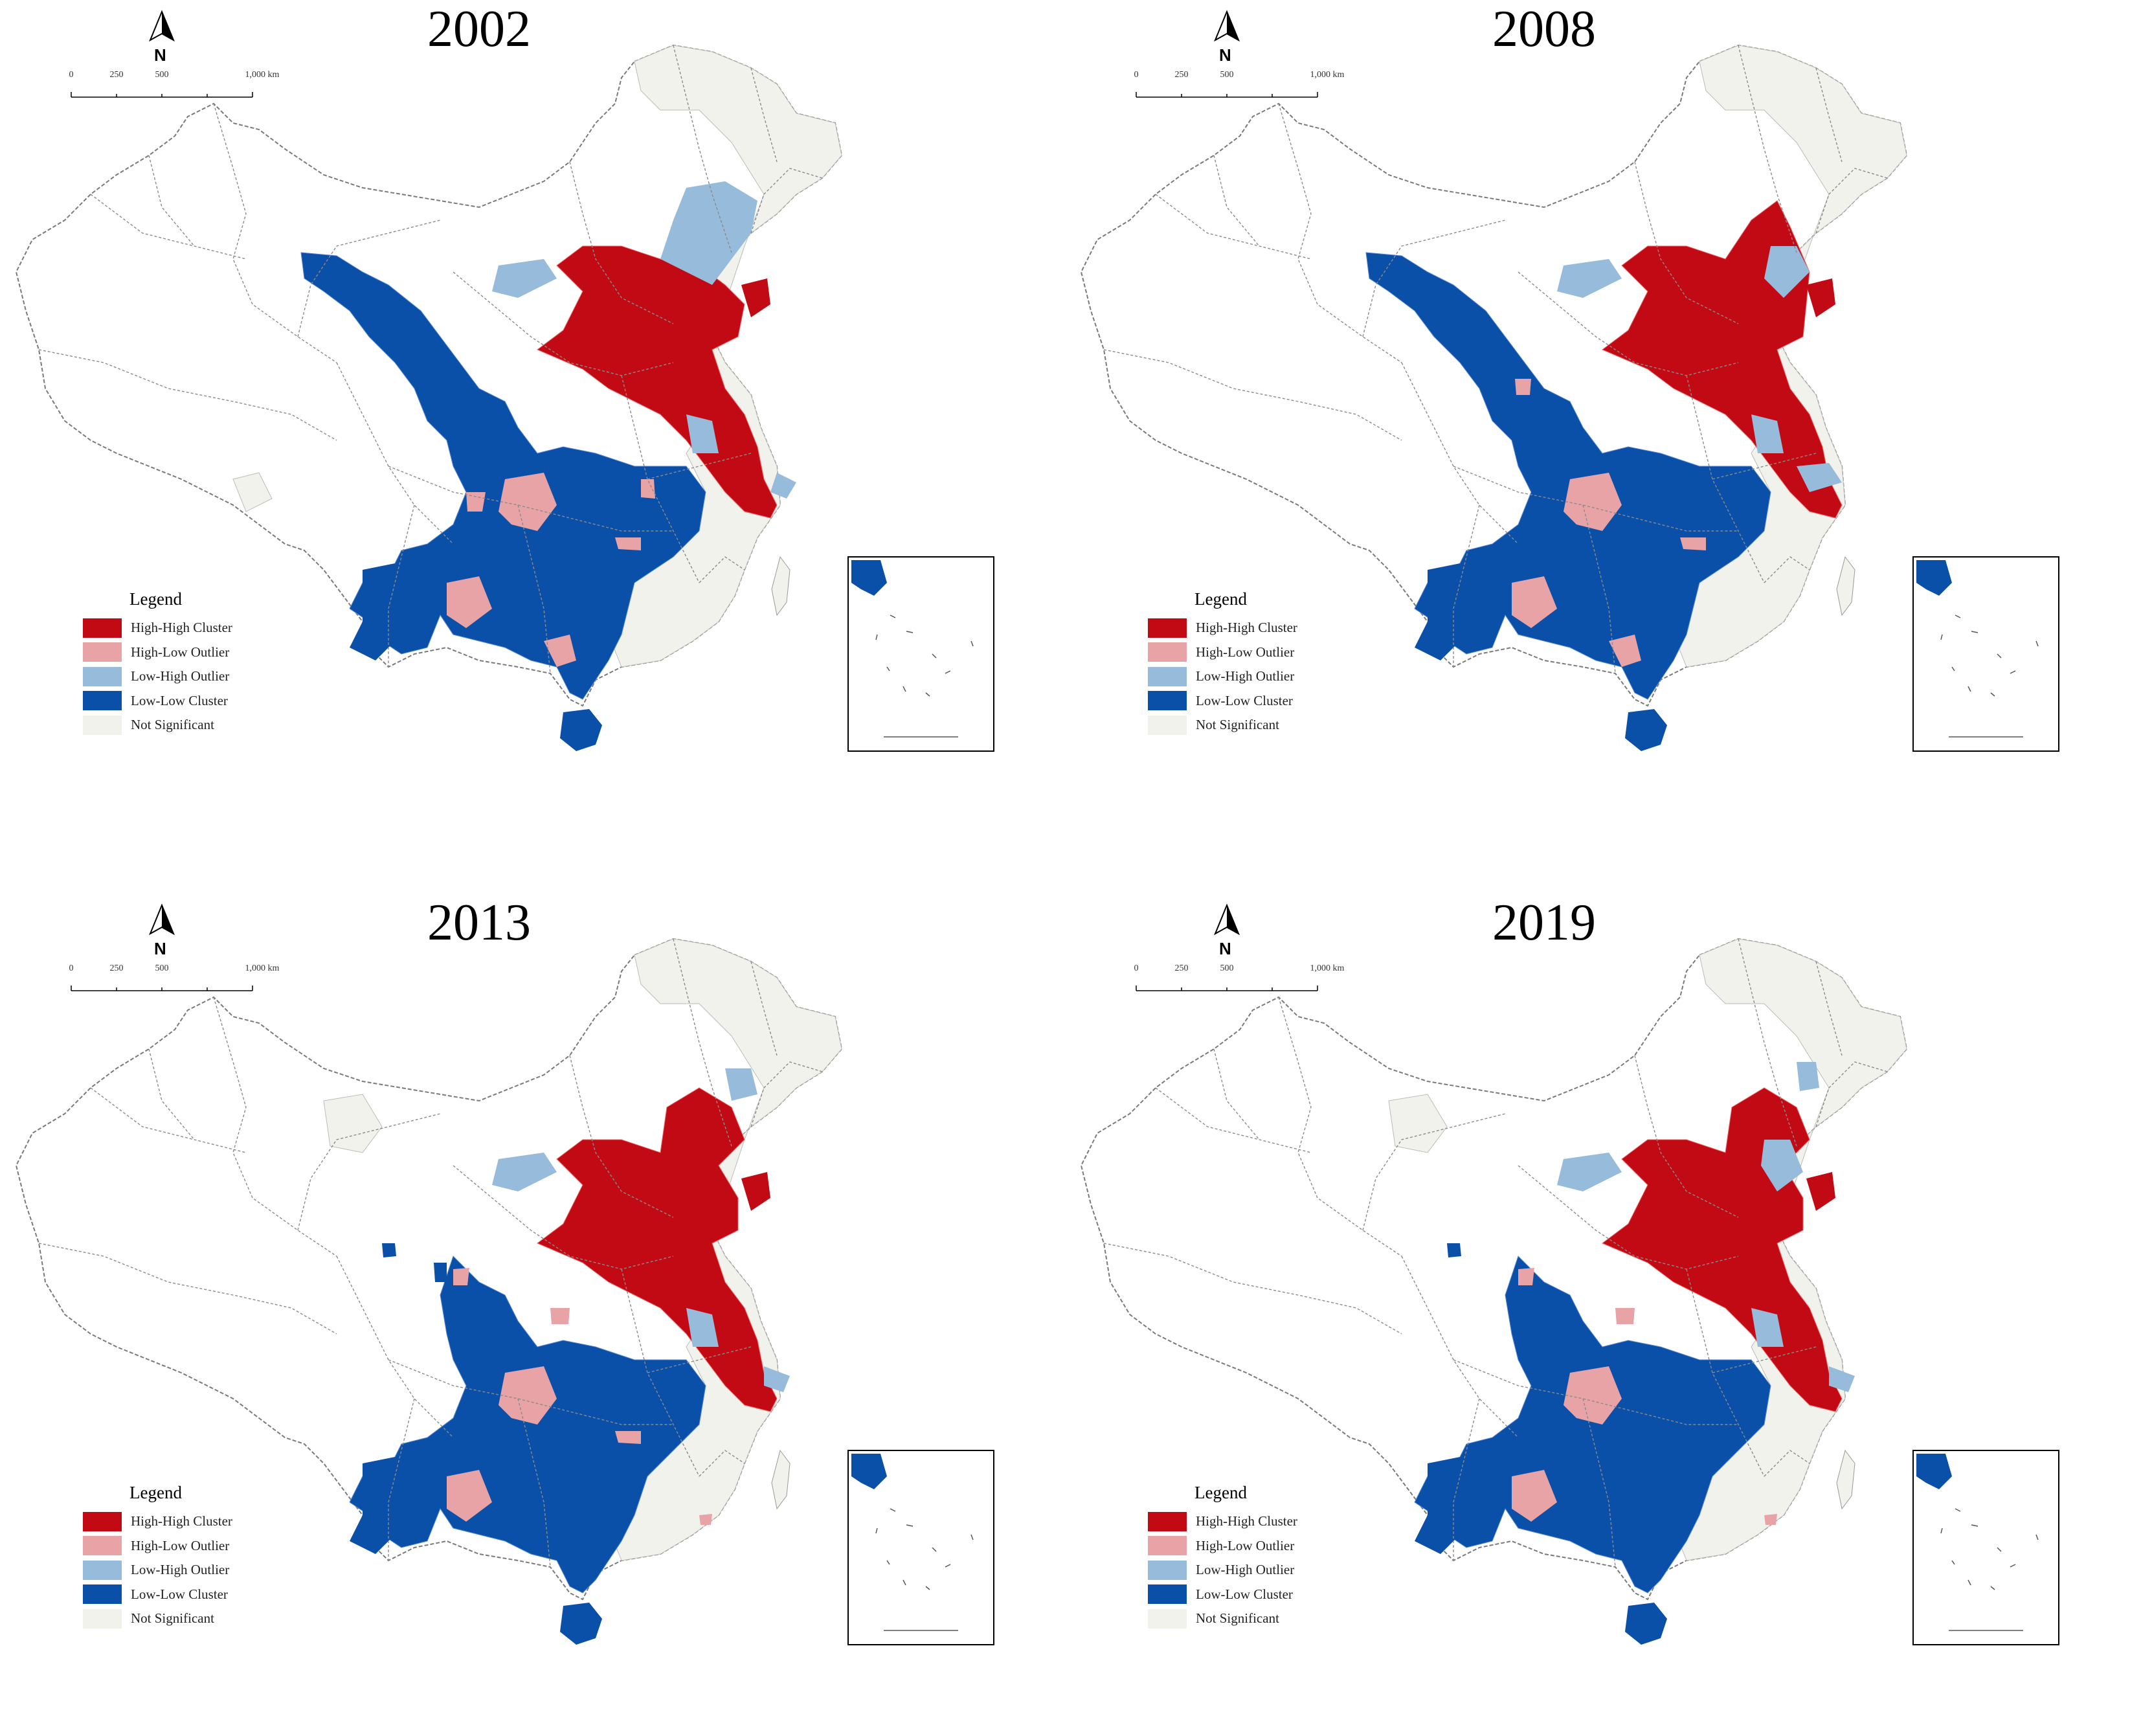 The image size is (2130, 1736). What do you see at coordinates (1245, 725) in the screenshot?
I see `legend-item: Not Significant` at bounding box center [1245, 725].